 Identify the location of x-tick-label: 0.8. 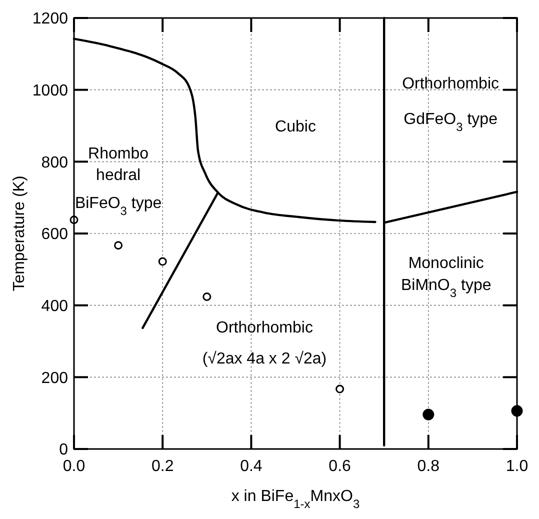
(428, 466).